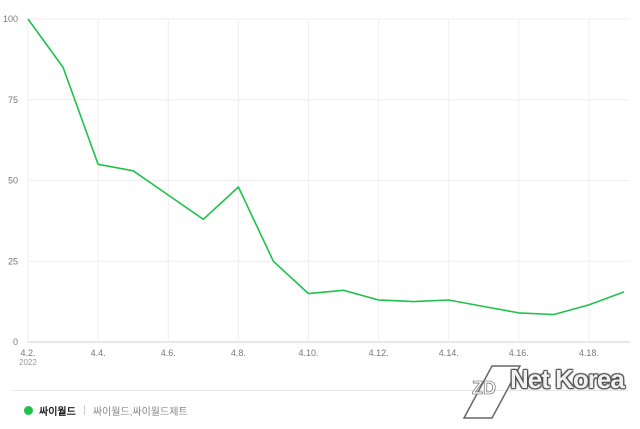 This screenshot has width=640, height=429. I want to click on watermark-logo: ZD Net Korea, so click(546, 390).